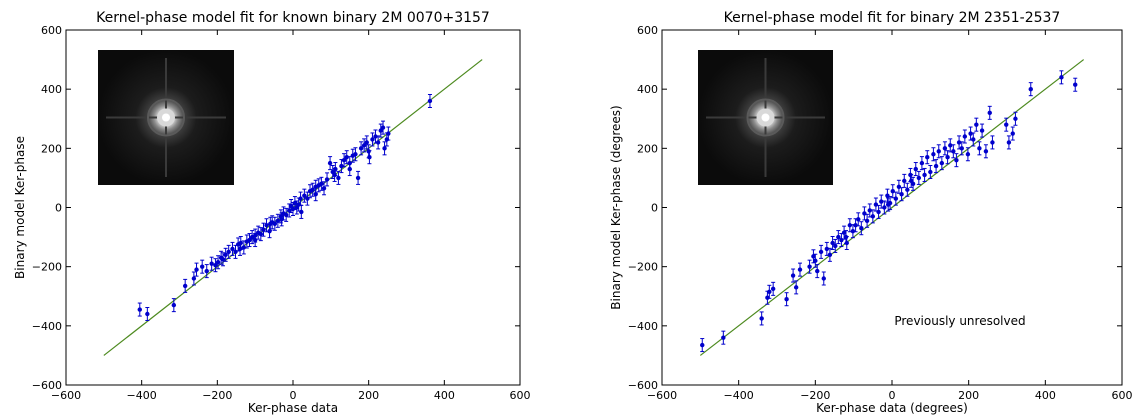  I want to click on y-axis-label: Binary model Ker-phase, so click(20, 207).